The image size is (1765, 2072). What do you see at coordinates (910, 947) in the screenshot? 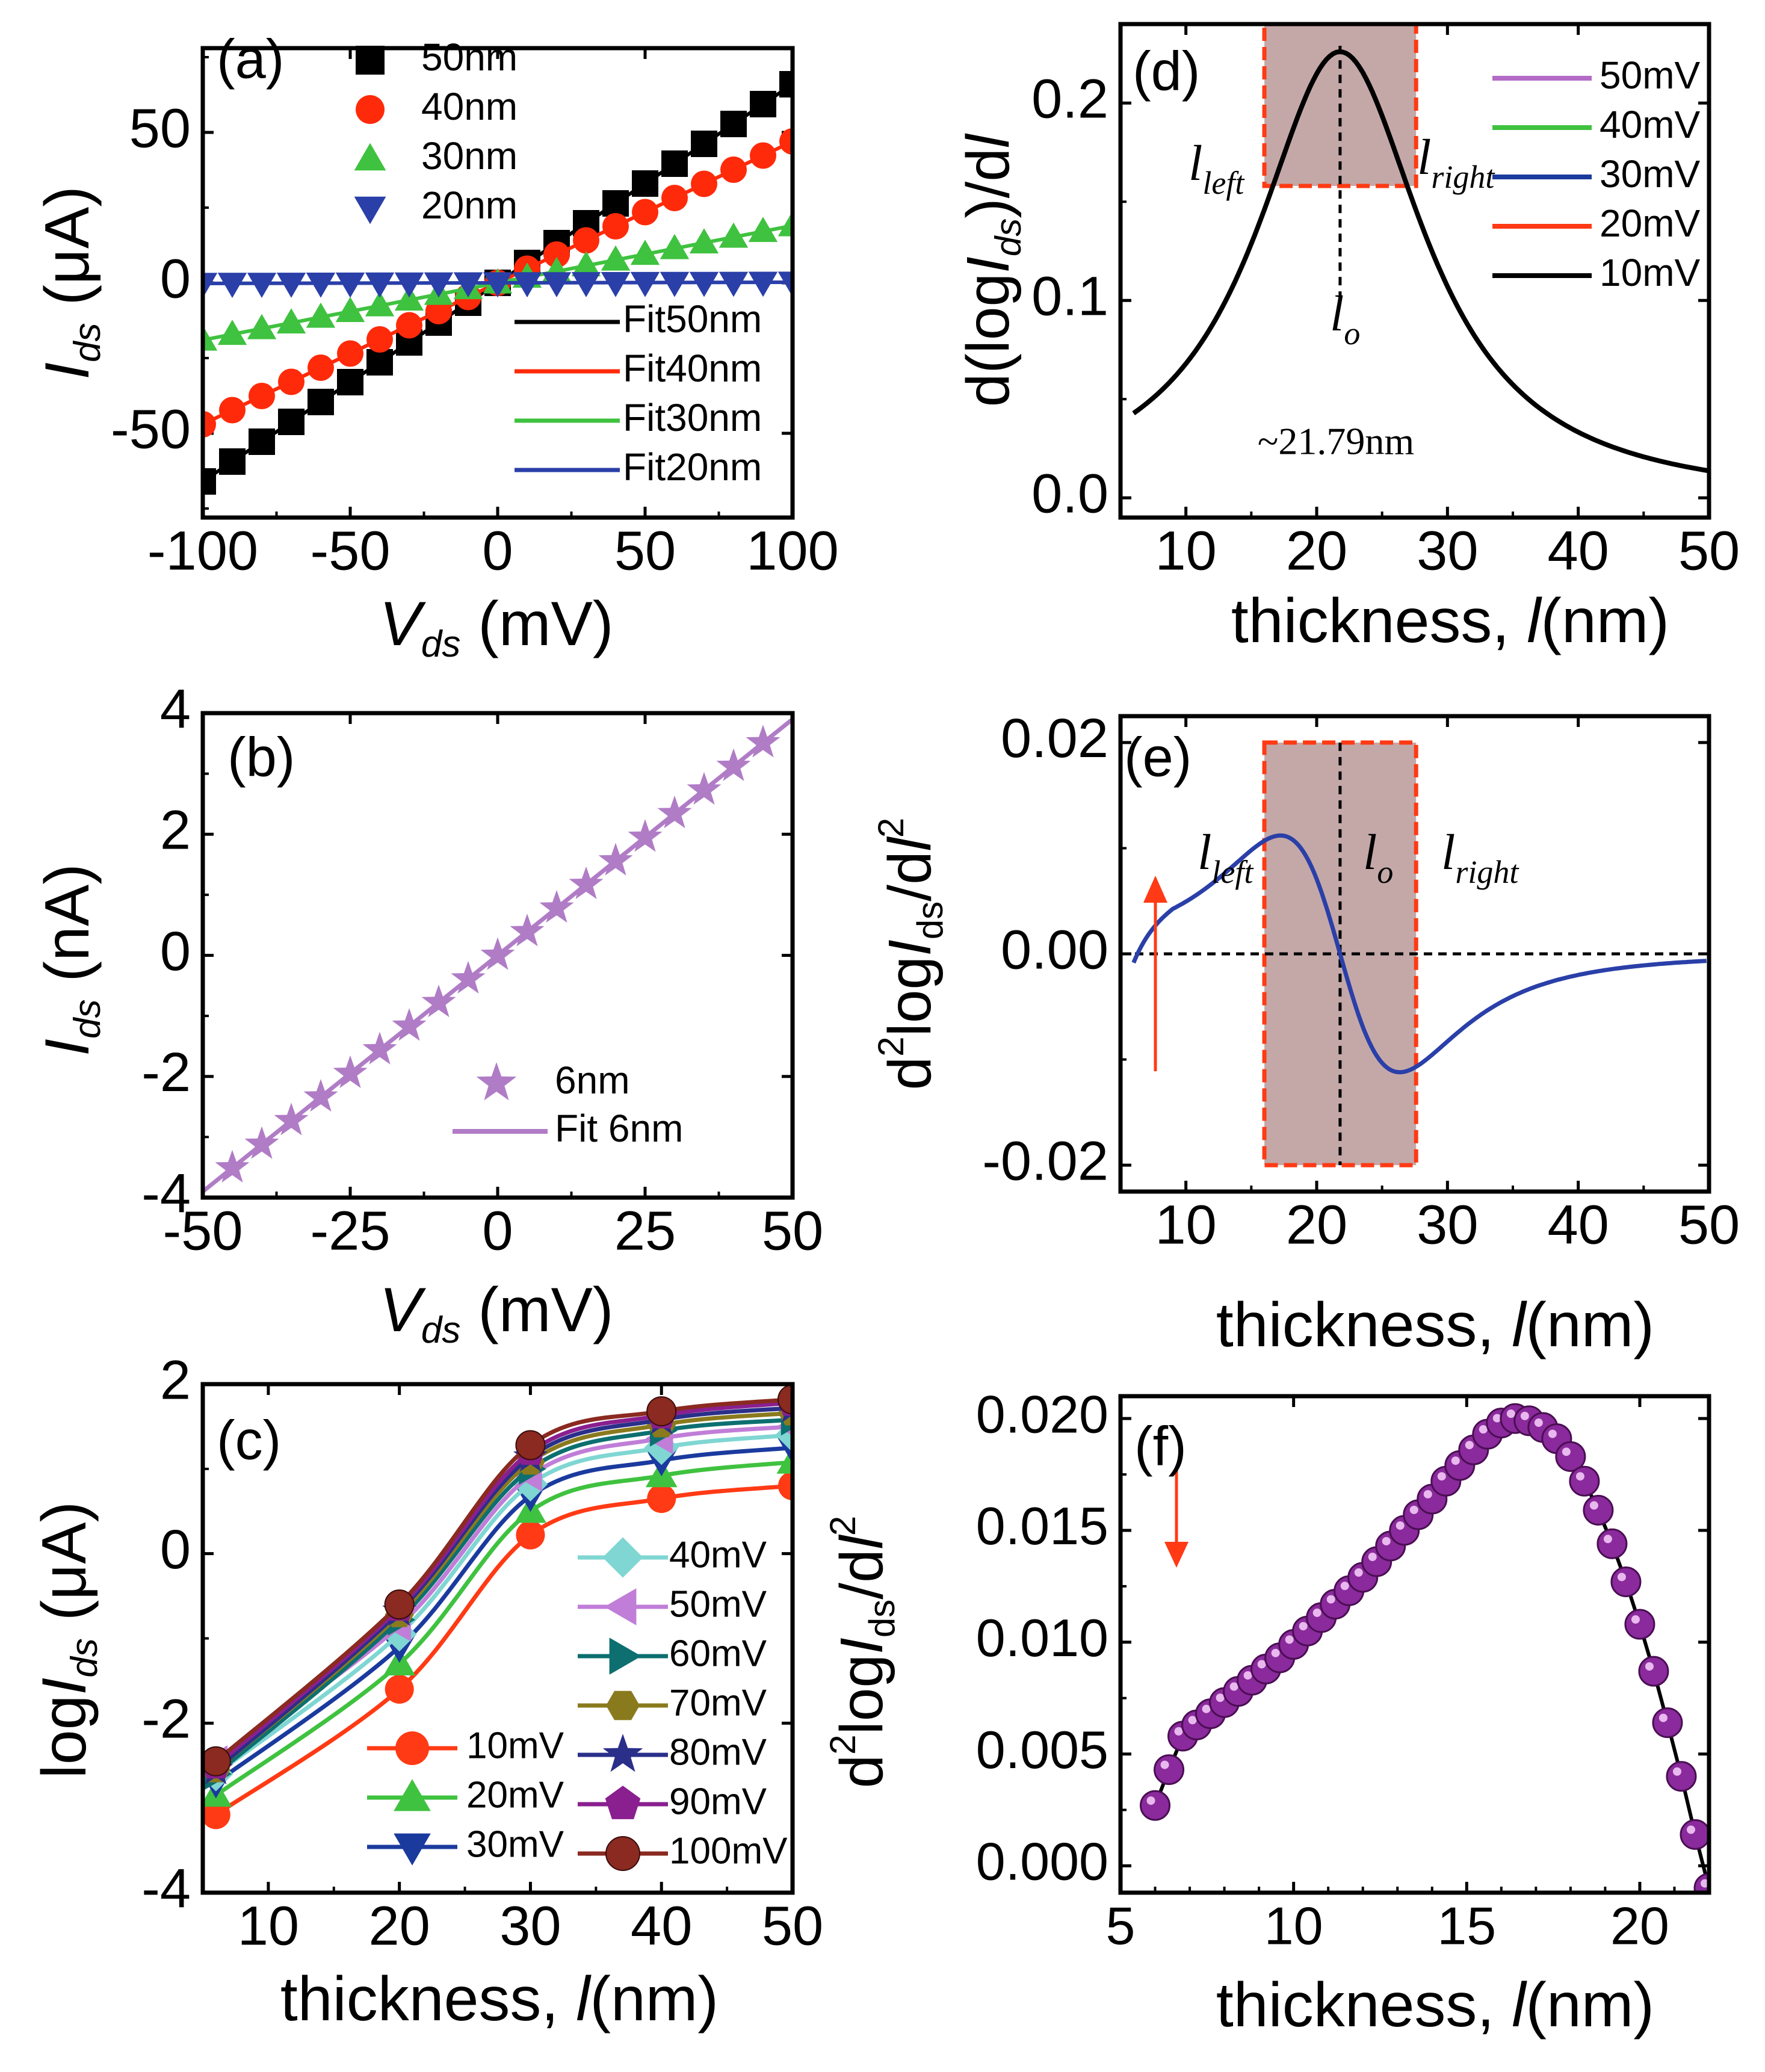
I see `y-label-italic: I` at bounding box center [910, 947].